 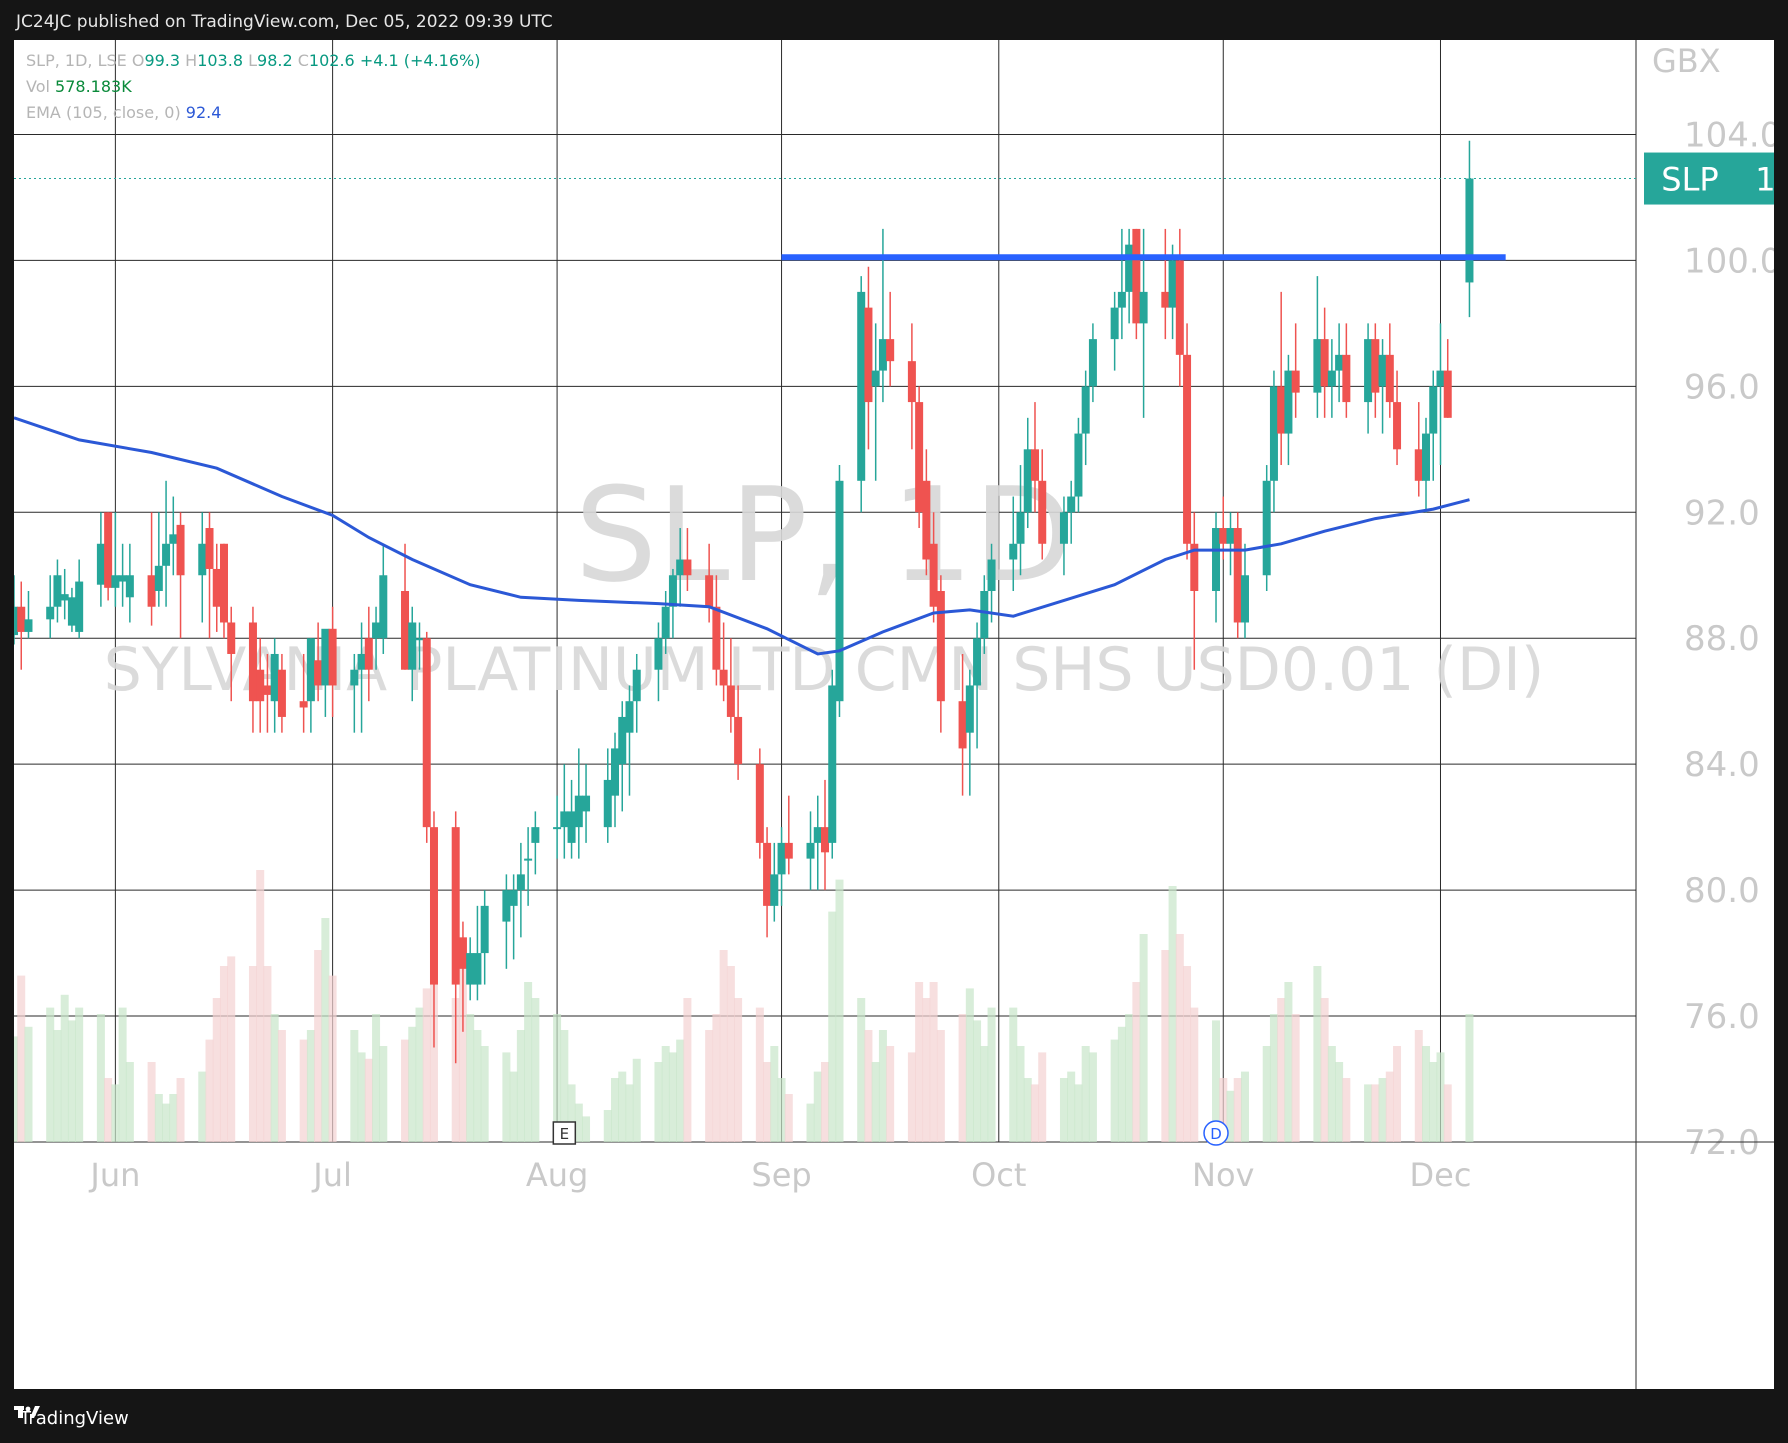 What do you see at coordinates (114, 1175) in the screenshot?
I see `x-tick-label: Jun` at bounding box center [114, 1175].